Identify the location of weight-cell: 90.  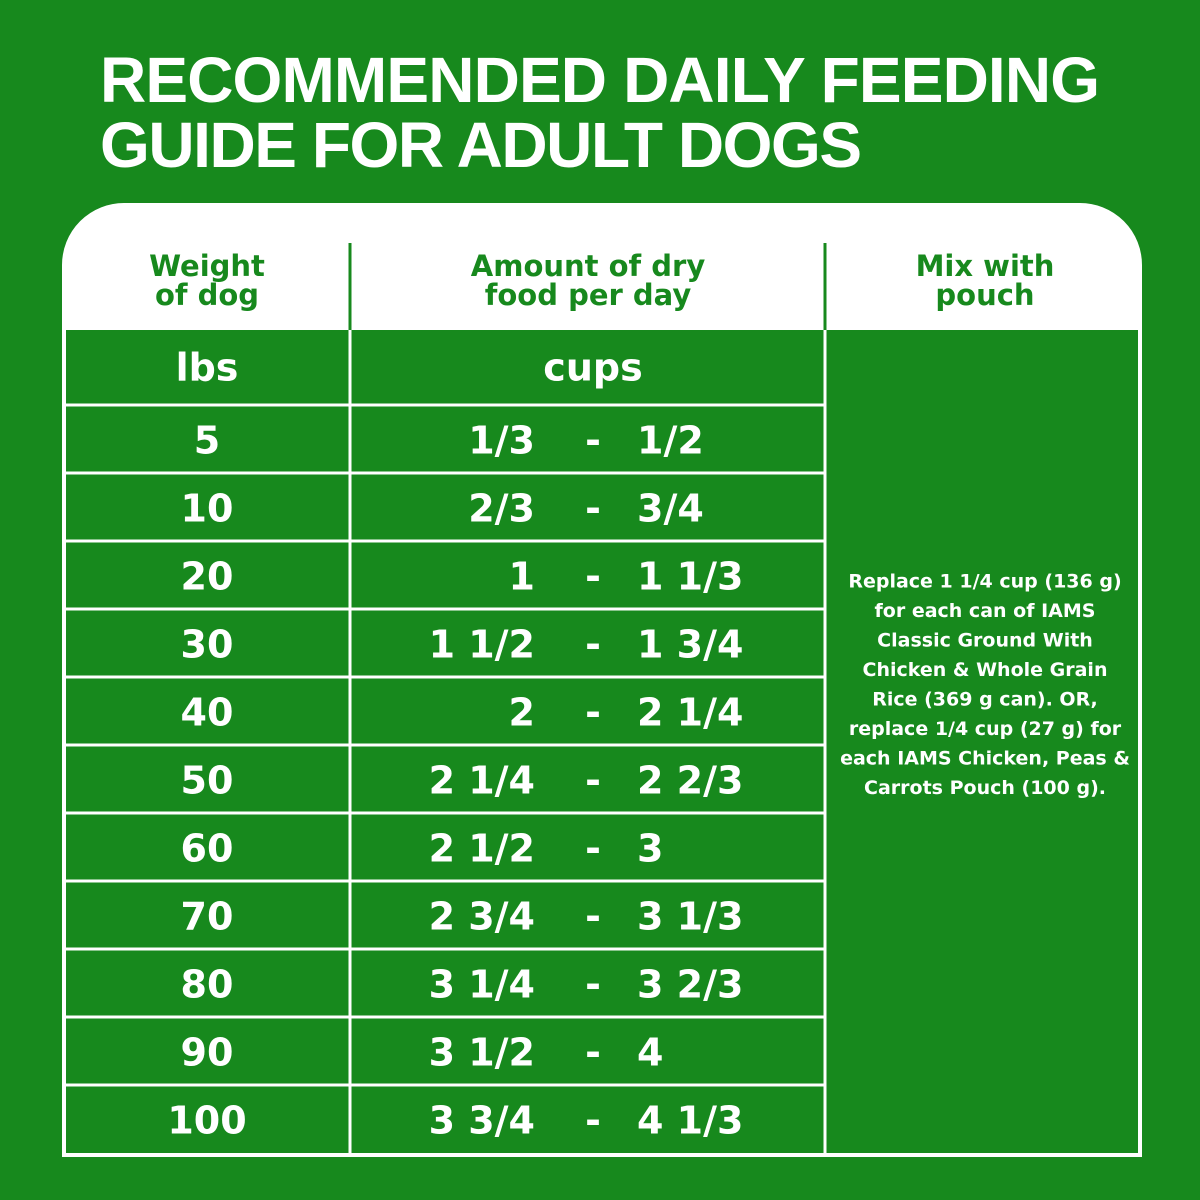
(207, 1053).